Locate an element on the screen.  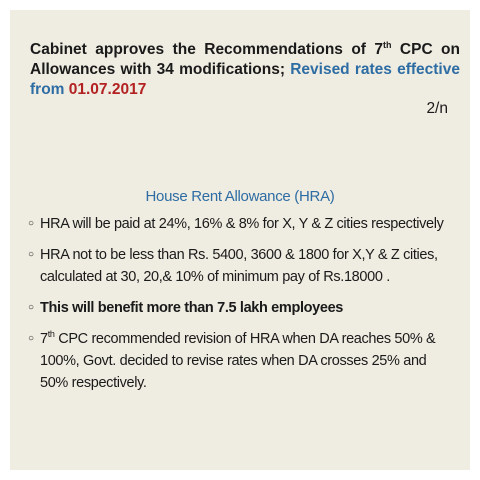
header-highlight: from is located at coordinates (49, 89).